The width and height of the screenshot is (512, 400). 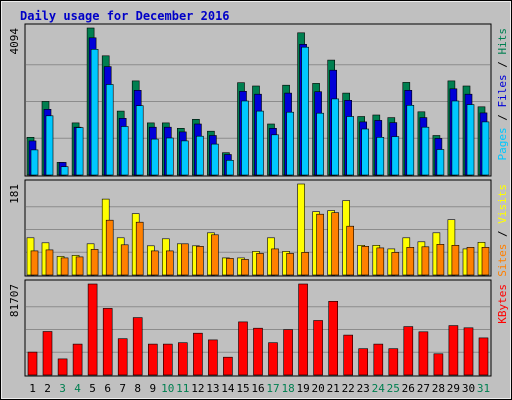 I want to click on x-tick-label-day-9: 9, so click(x=152, y=388).